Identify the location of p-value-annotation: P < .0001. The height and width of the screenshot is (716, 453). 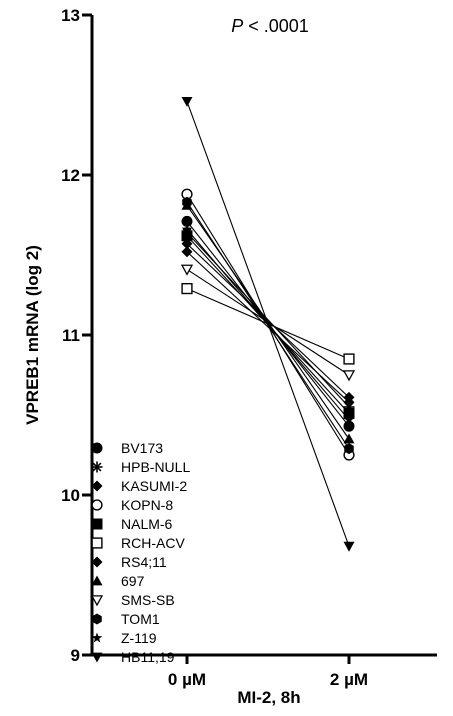
(270, 26).